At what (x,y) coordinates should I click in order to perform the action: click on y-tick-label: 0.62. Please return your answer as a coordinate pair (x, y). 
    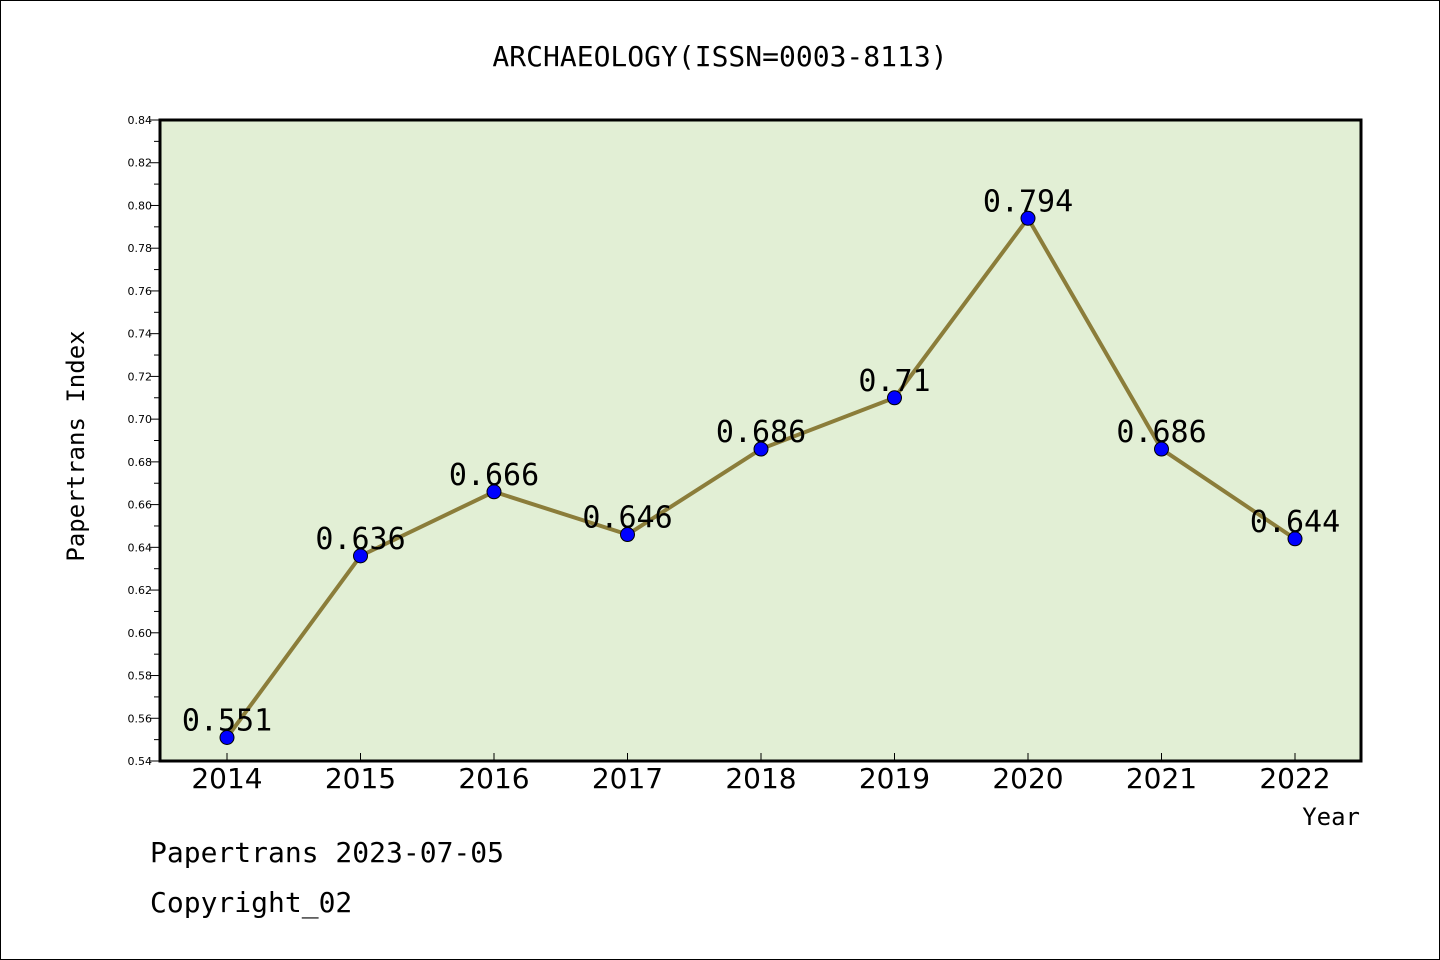
    Looking at the image, I should click on (140, 590).